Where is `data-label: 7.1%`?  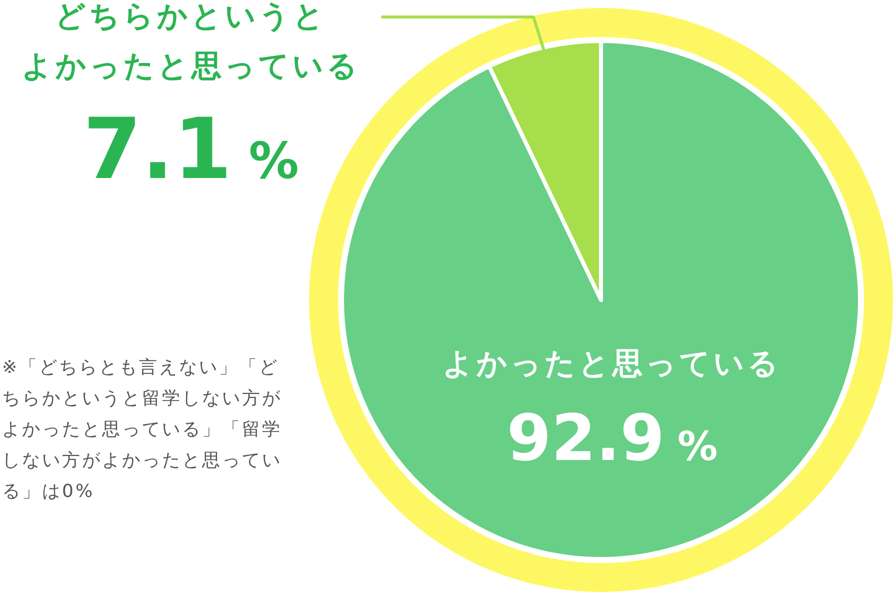
data-label: 7.1% is located at coordinates (191, 149).